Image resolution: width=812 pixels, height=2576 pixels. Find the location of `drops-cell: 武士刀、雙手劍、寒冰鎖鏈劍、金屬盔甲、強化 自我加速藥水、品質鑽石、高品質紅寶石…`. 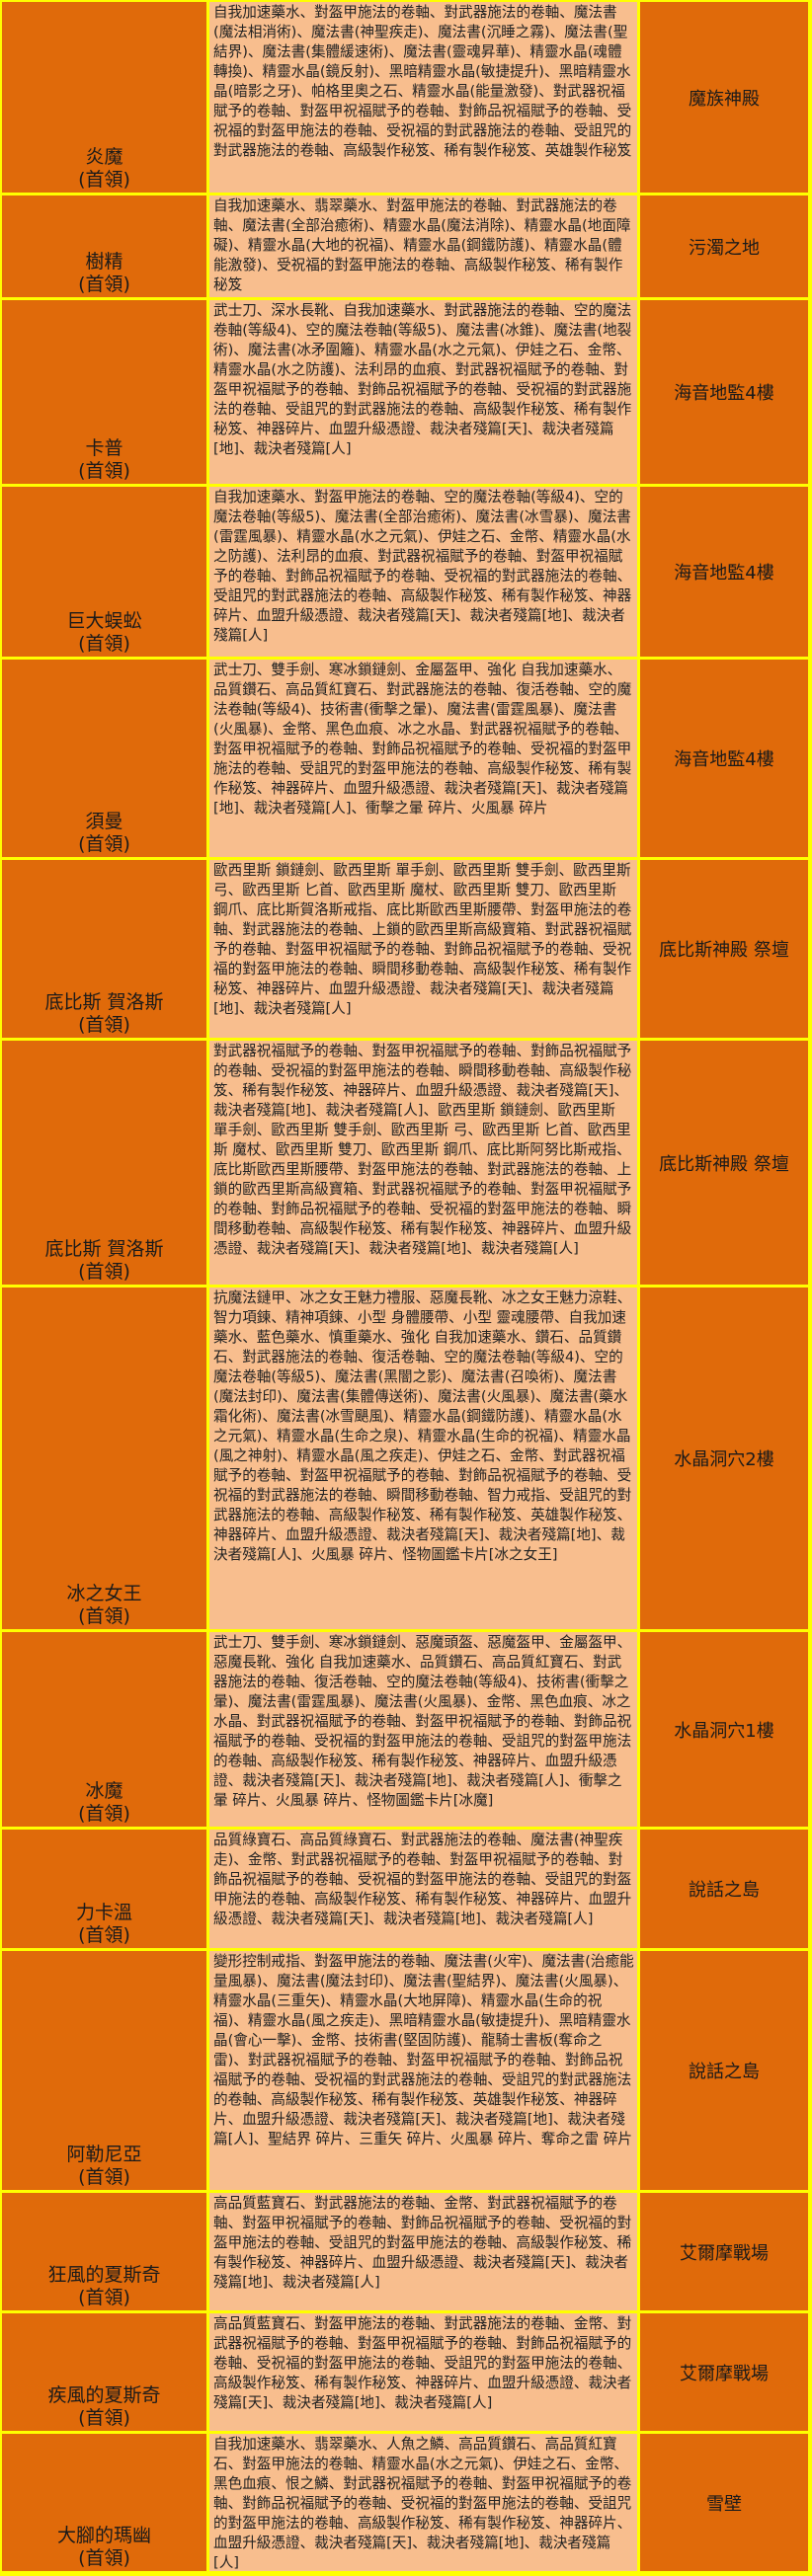

drops-cell: 武士刀、雙手劍、寒冰鎖鏈劍、金屬盔甲、強化 自我加速藥水、品質鑽石、高品質紅寶石… is located at coordinates (424, 758).